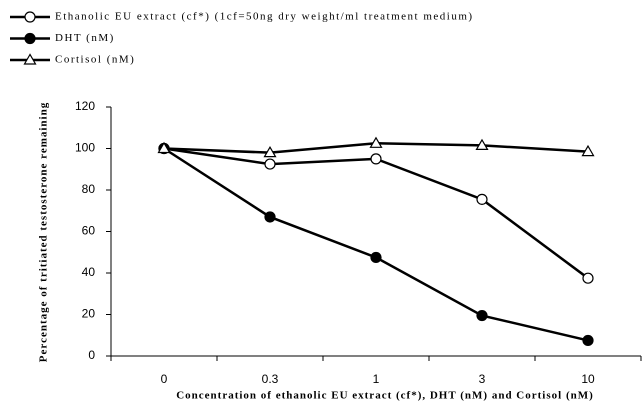 The width and height of the screenshot is (644, 409). Describe the element at coordinates (588, 379) in the screenshot. I see `x-tick-label: 10` at that location.